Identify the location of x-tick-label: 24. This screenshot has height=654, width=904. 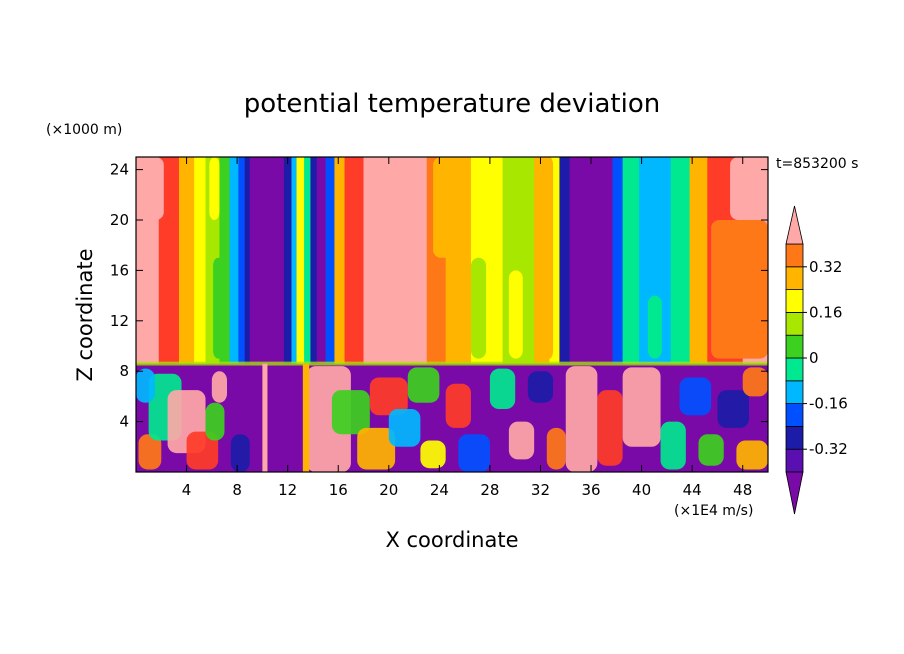
(439, 490).